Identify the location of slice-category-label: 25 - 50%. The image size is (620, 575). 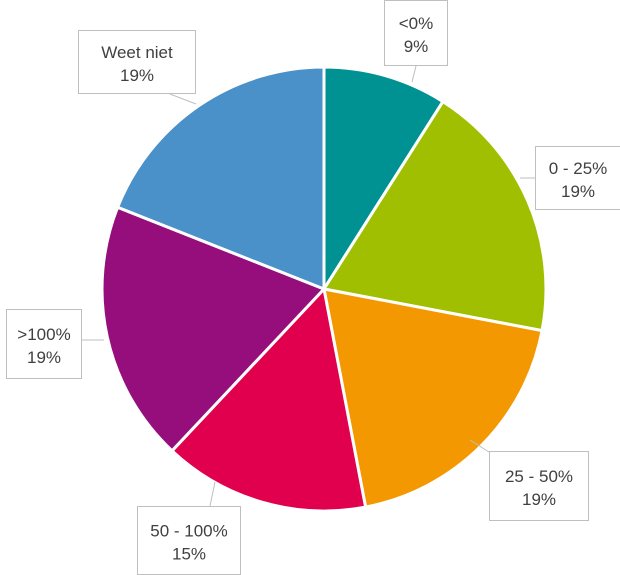
(539, 476).